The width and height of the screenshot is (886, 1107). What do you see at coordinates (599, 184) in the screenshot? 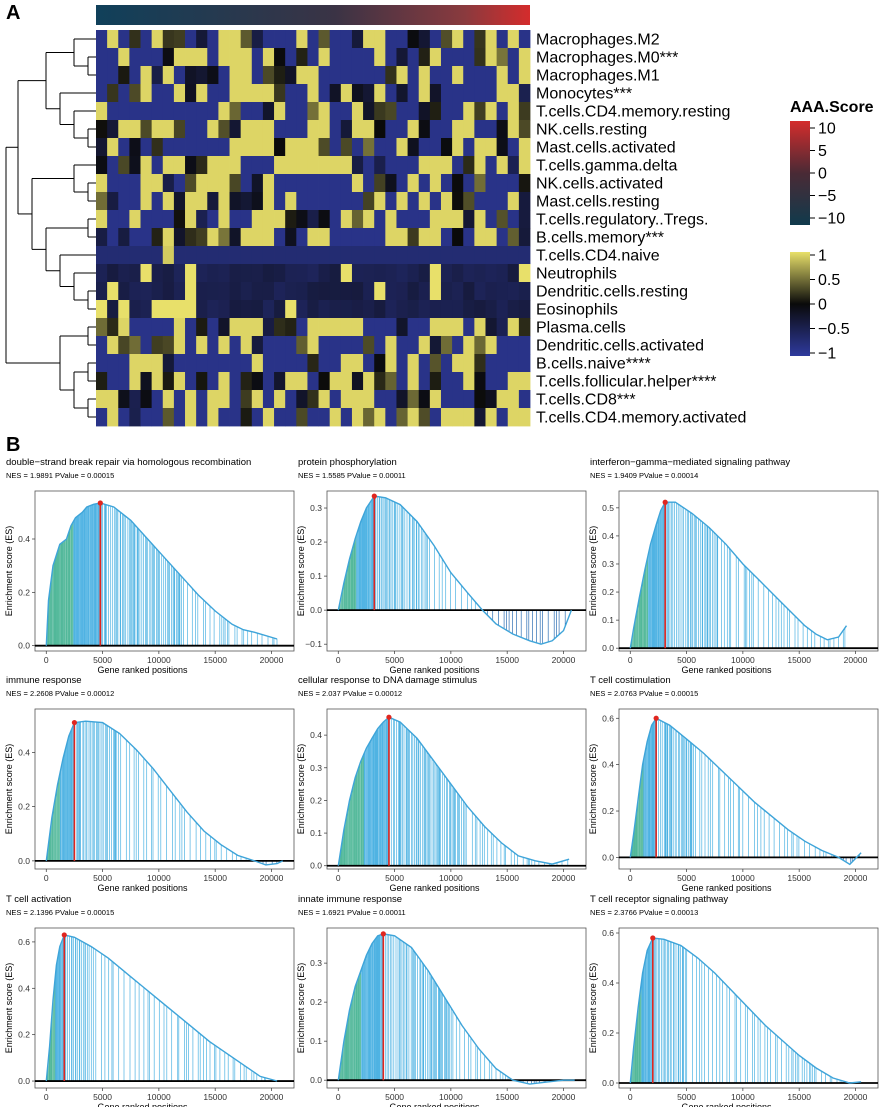
I see `heatmap-row-label: NK.cells.activated` at bounding box center [599, 184].